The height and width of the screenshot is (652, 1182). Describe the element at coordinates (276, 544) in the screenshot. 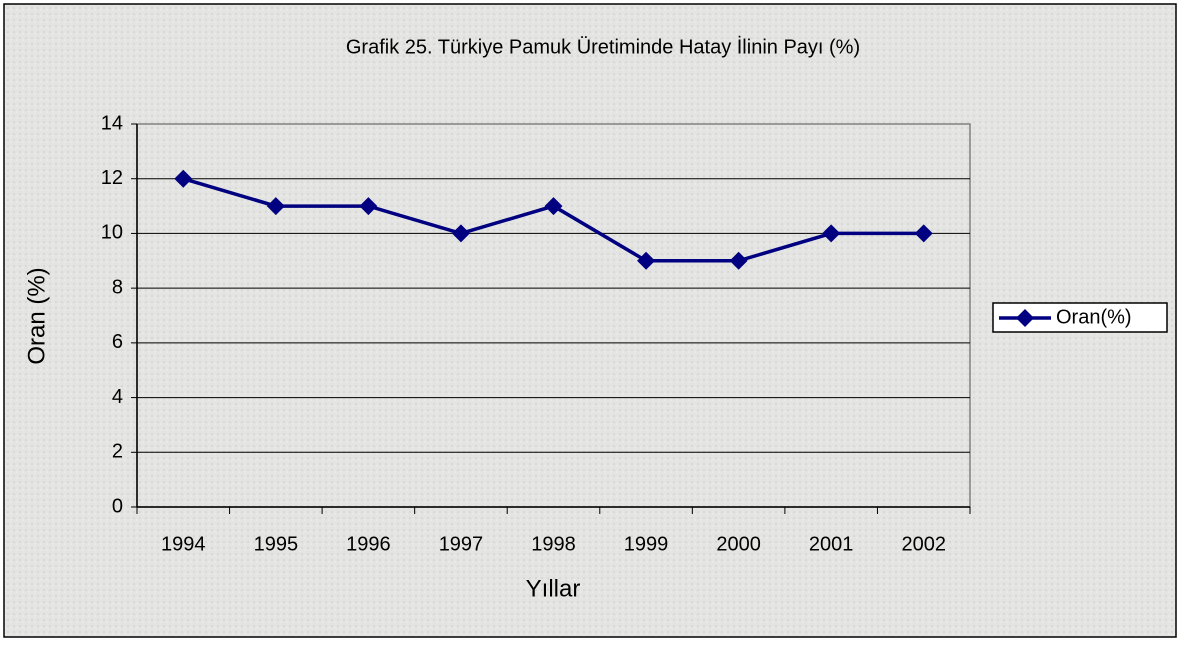

I see `x-tick-label: 1995` at that location.